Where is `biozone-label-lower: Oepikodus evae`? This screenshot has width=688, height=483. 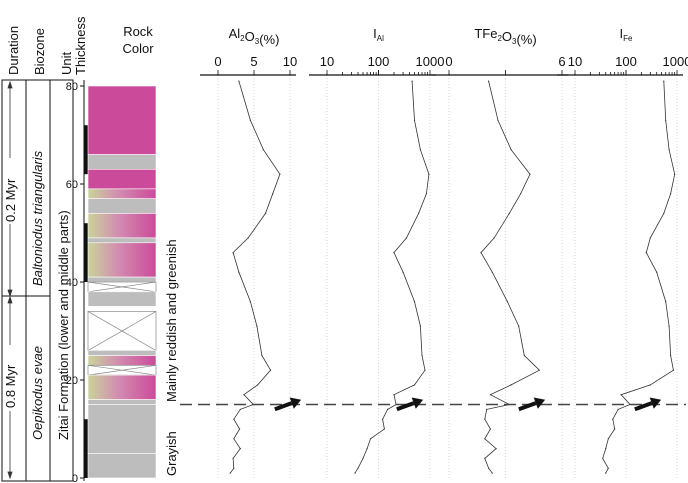
biozone-label-lower: Oepikodus evae is located at coordinates (37, 393).